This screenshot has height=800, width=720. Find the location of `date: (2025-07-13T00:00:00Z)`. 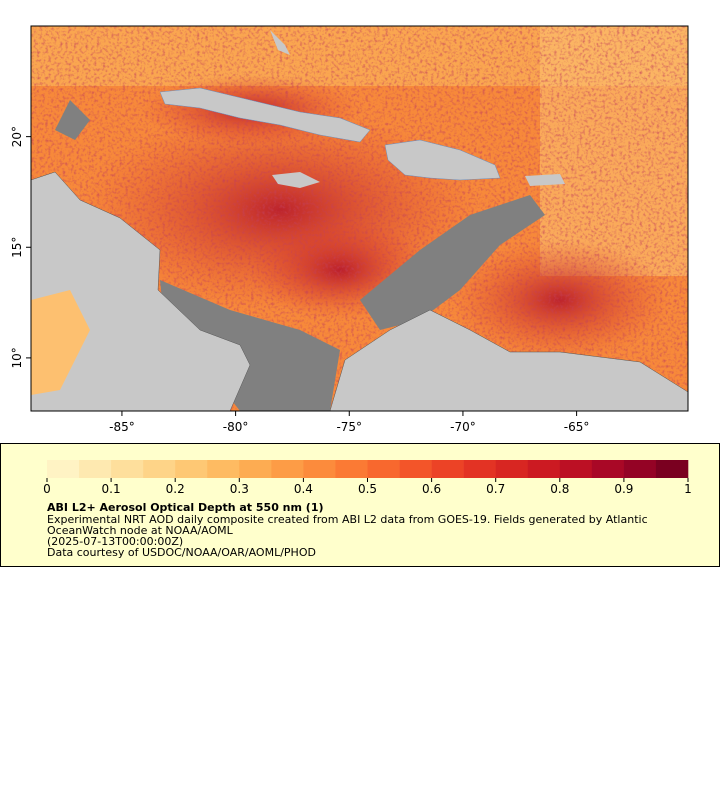

date: (2025-07-13T00:00:00Z) is located at coordinates (115, 541).